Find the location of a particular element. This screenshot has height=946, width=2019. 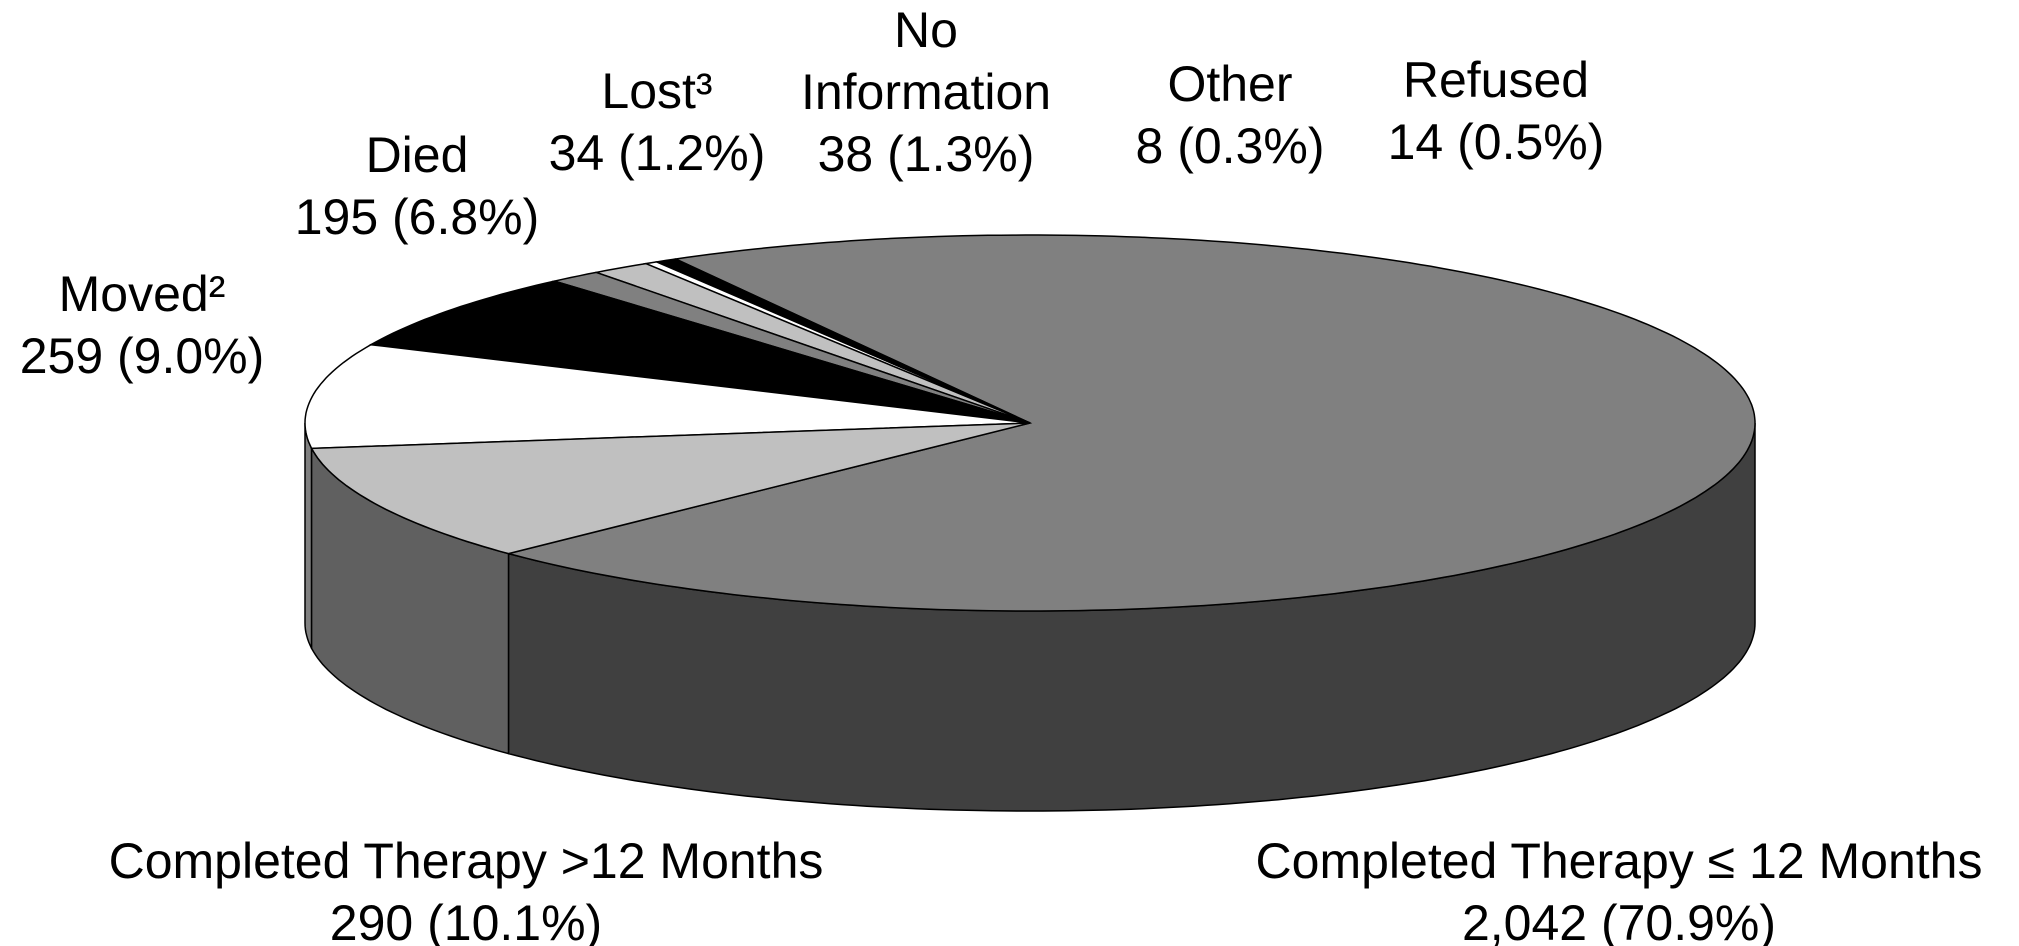

slice-label: Completed Therapy >12 Months 290 (10.1%) is located at coordinates (466, 888).